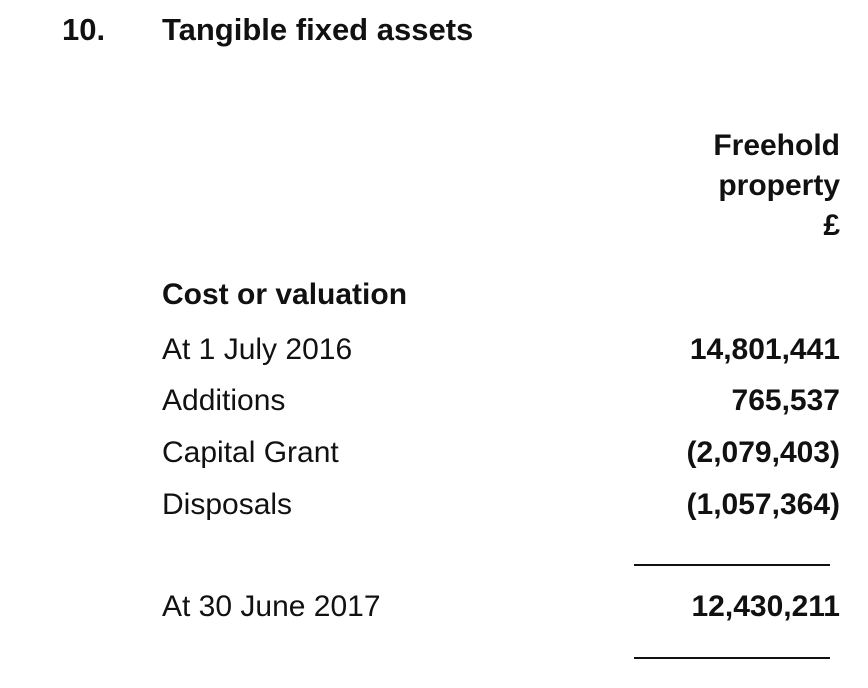  What do you see at coordinates (318, 29) in the screenshot?
I see `note-title: Tangible fixed assets` at bounding box center [318, 29].